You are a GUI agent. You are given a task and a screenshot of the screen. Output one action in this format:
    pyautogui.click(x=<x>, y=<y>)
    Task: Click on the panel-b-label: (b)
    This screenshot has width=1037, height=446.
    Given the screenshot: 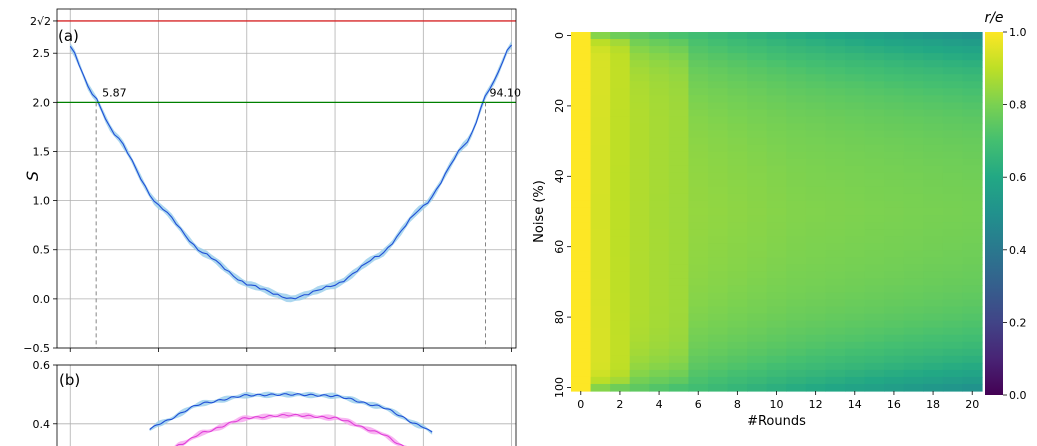 What is the action you would take?
    pyautogui.click(x=69, y=380)
    